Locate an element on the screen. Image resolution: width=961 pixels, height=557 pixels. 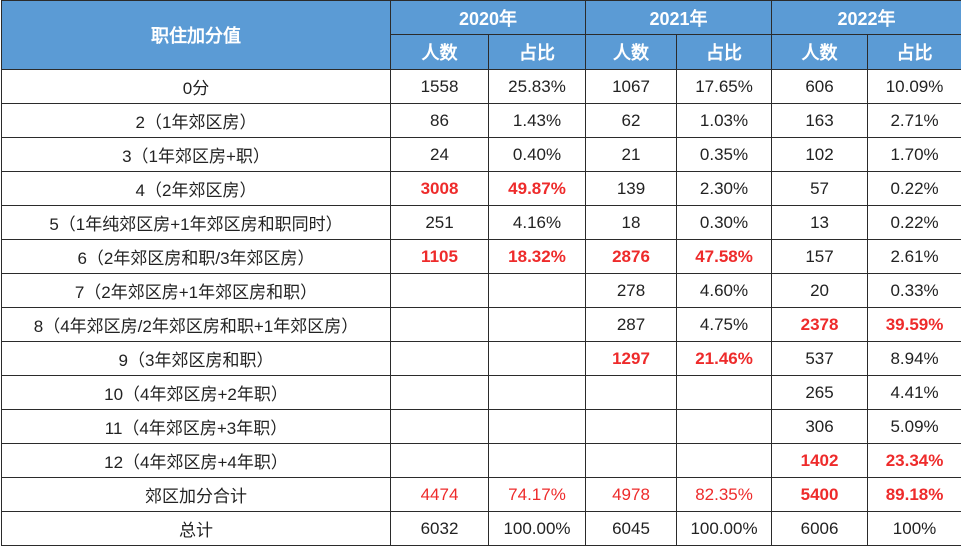
count-2020-cell: 6032 is located at coordinates (439, 528).